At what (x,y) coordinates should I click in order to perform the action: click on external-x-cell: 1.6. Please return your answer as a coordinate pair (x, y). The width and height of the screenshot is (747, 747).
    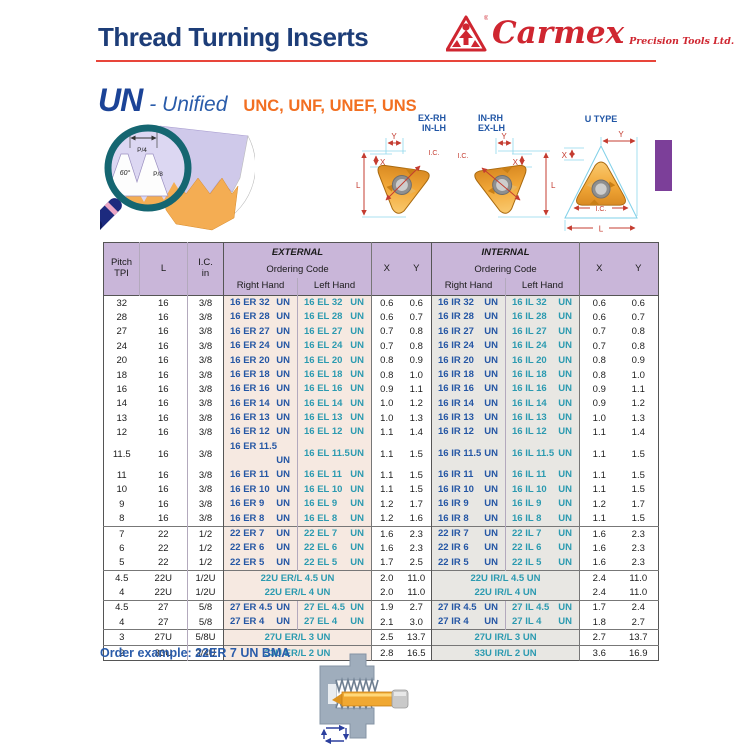
    Looking at the image, I should click on (386, 548).